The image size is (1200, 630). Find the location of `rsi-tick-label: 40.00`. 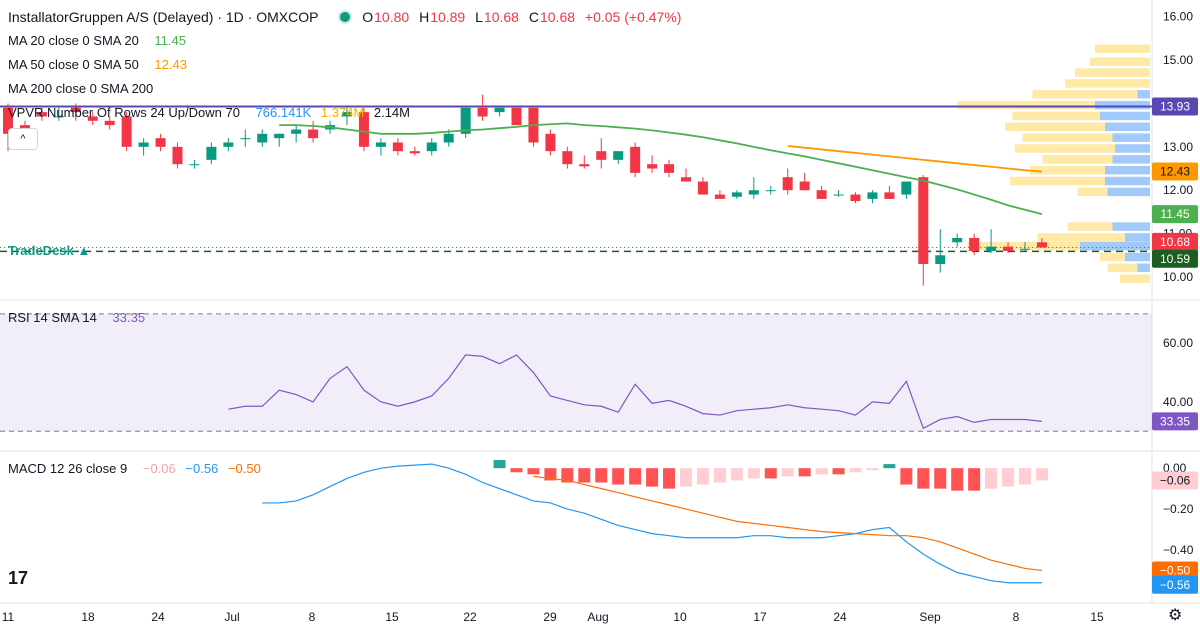

rsi-tick-label: 40.00 is located at coordinates (1178, 402).